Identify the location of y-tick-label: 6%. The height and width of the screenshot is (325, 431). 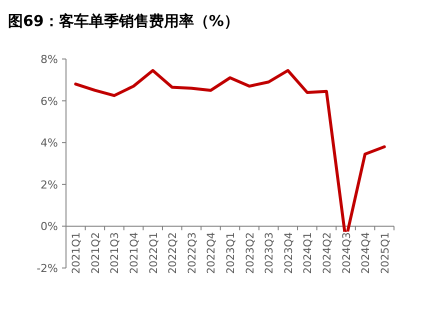
(49, 101).